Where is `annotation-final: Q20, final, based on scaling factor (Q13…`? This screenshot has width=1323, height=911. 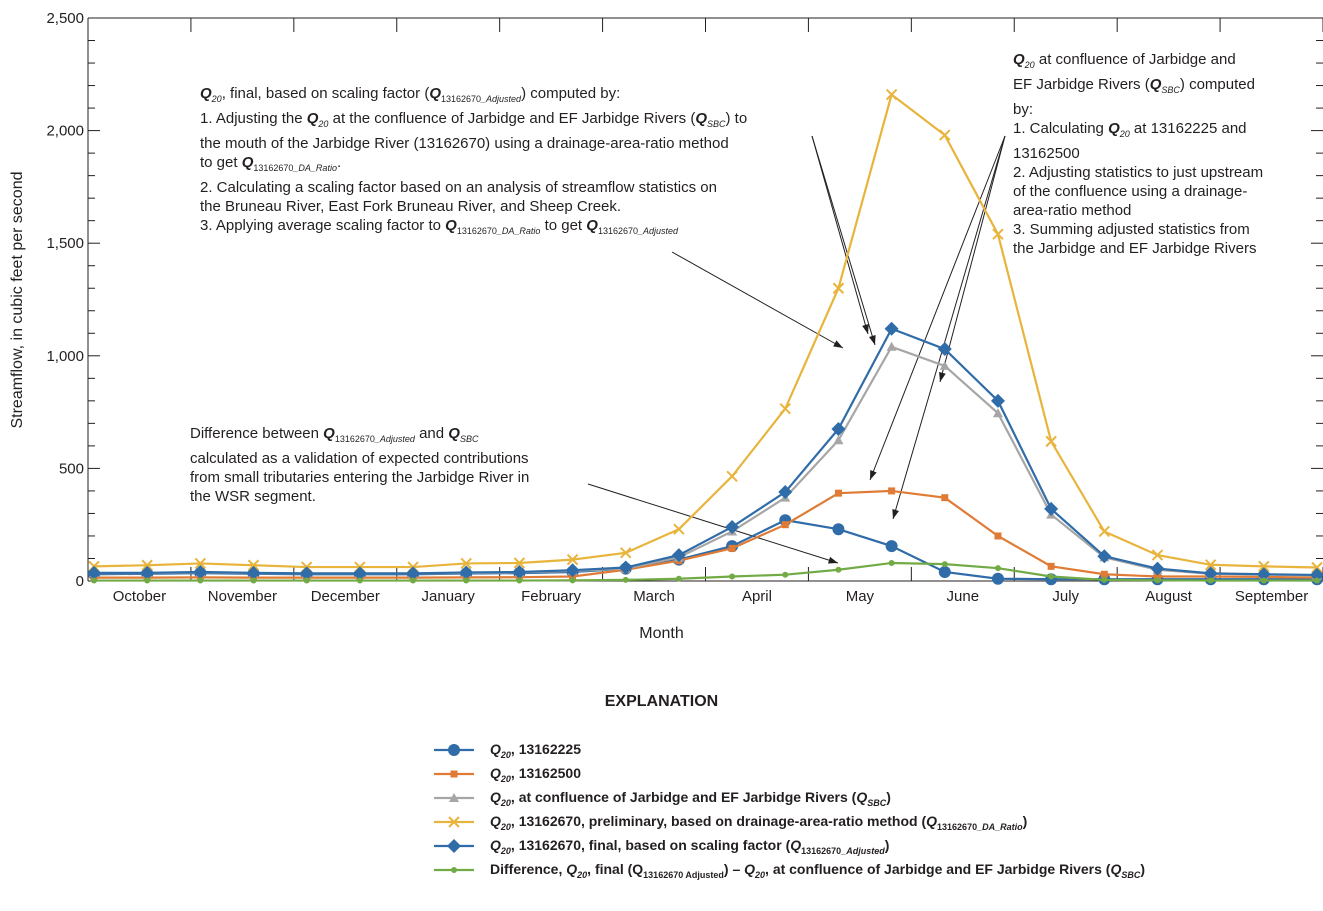
annotation-final: Q20, final, based on scaling factor (Q13… is located at coordinates (474, 160).